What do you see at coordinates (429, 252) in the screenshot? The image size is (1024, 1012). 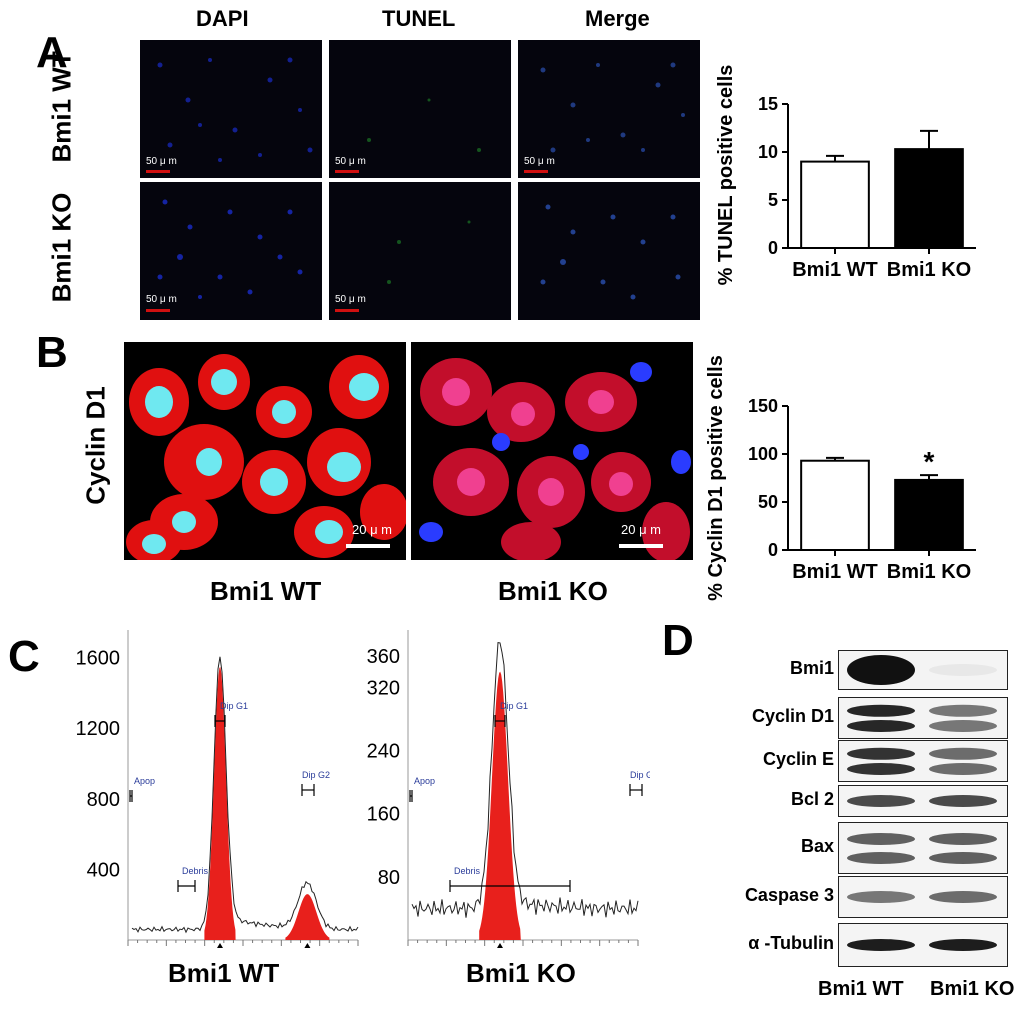 I see `tunel-ko-cells` at bounding box center [429, 252].